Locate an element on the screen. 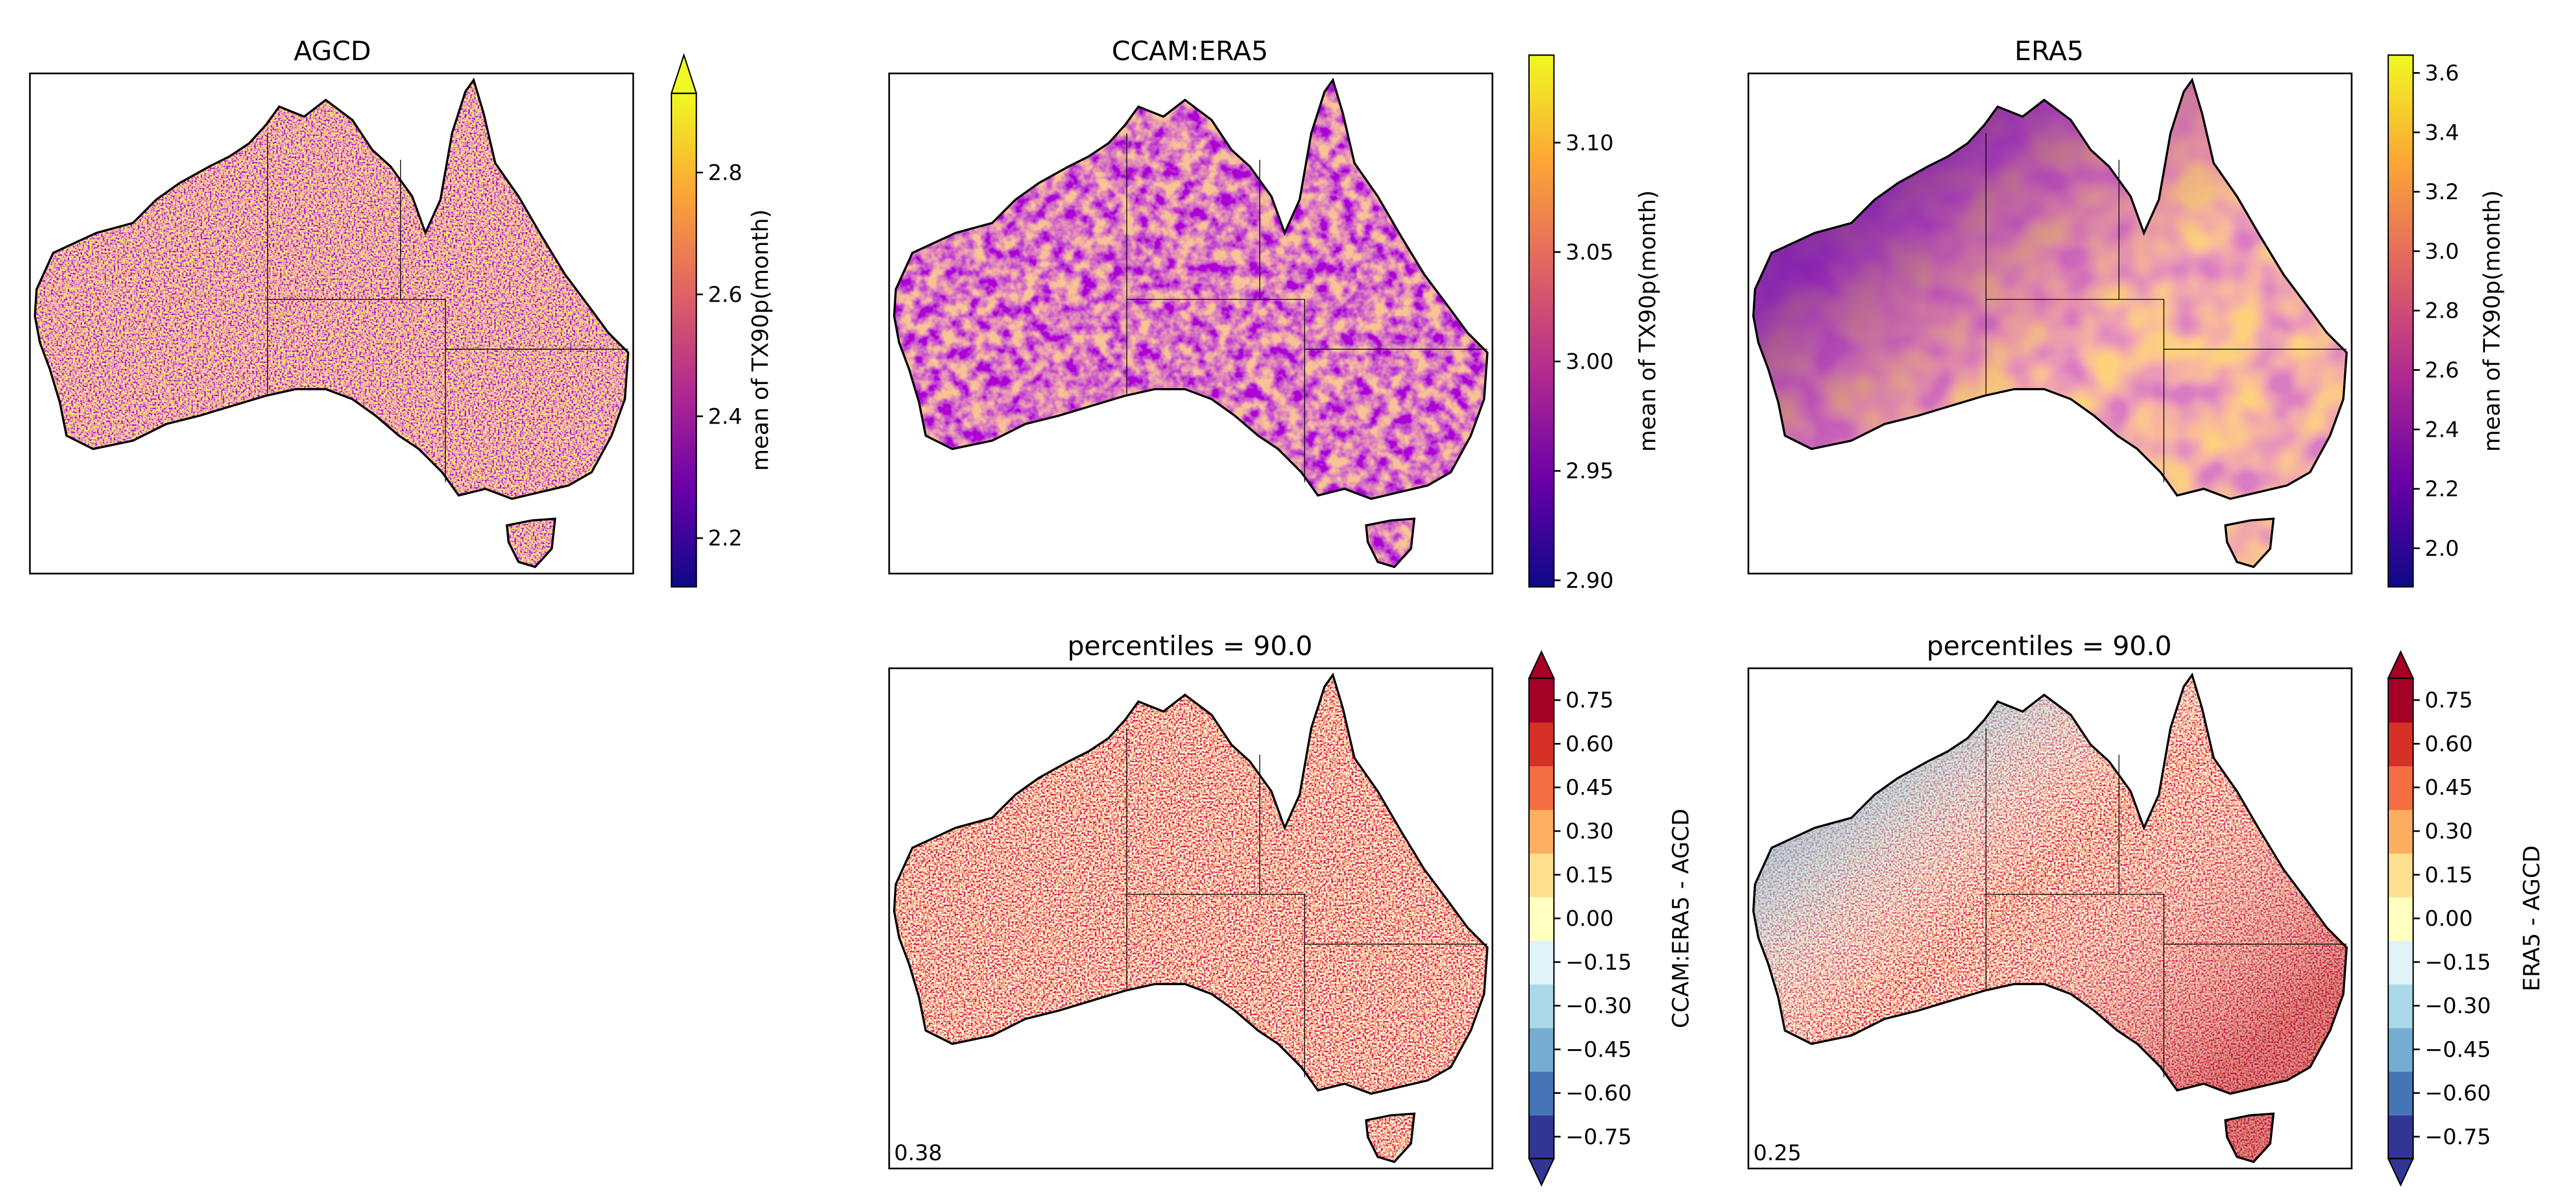  panel-ccam-era5: CCAM:ERA5 is located at coordinates (1191, 305).